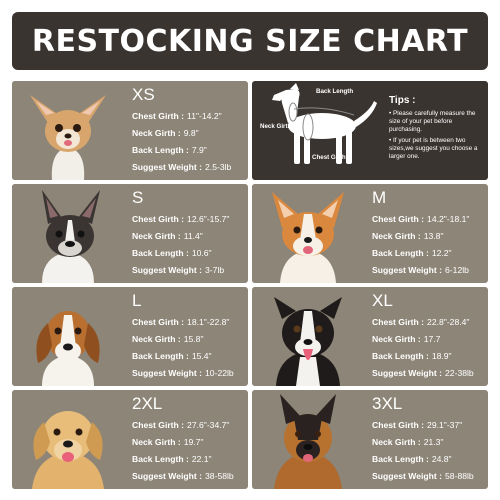  What do you see at coordinates (138, 197) in the screenshot?
I see `size-label: S` at bounding box center [138, 197].